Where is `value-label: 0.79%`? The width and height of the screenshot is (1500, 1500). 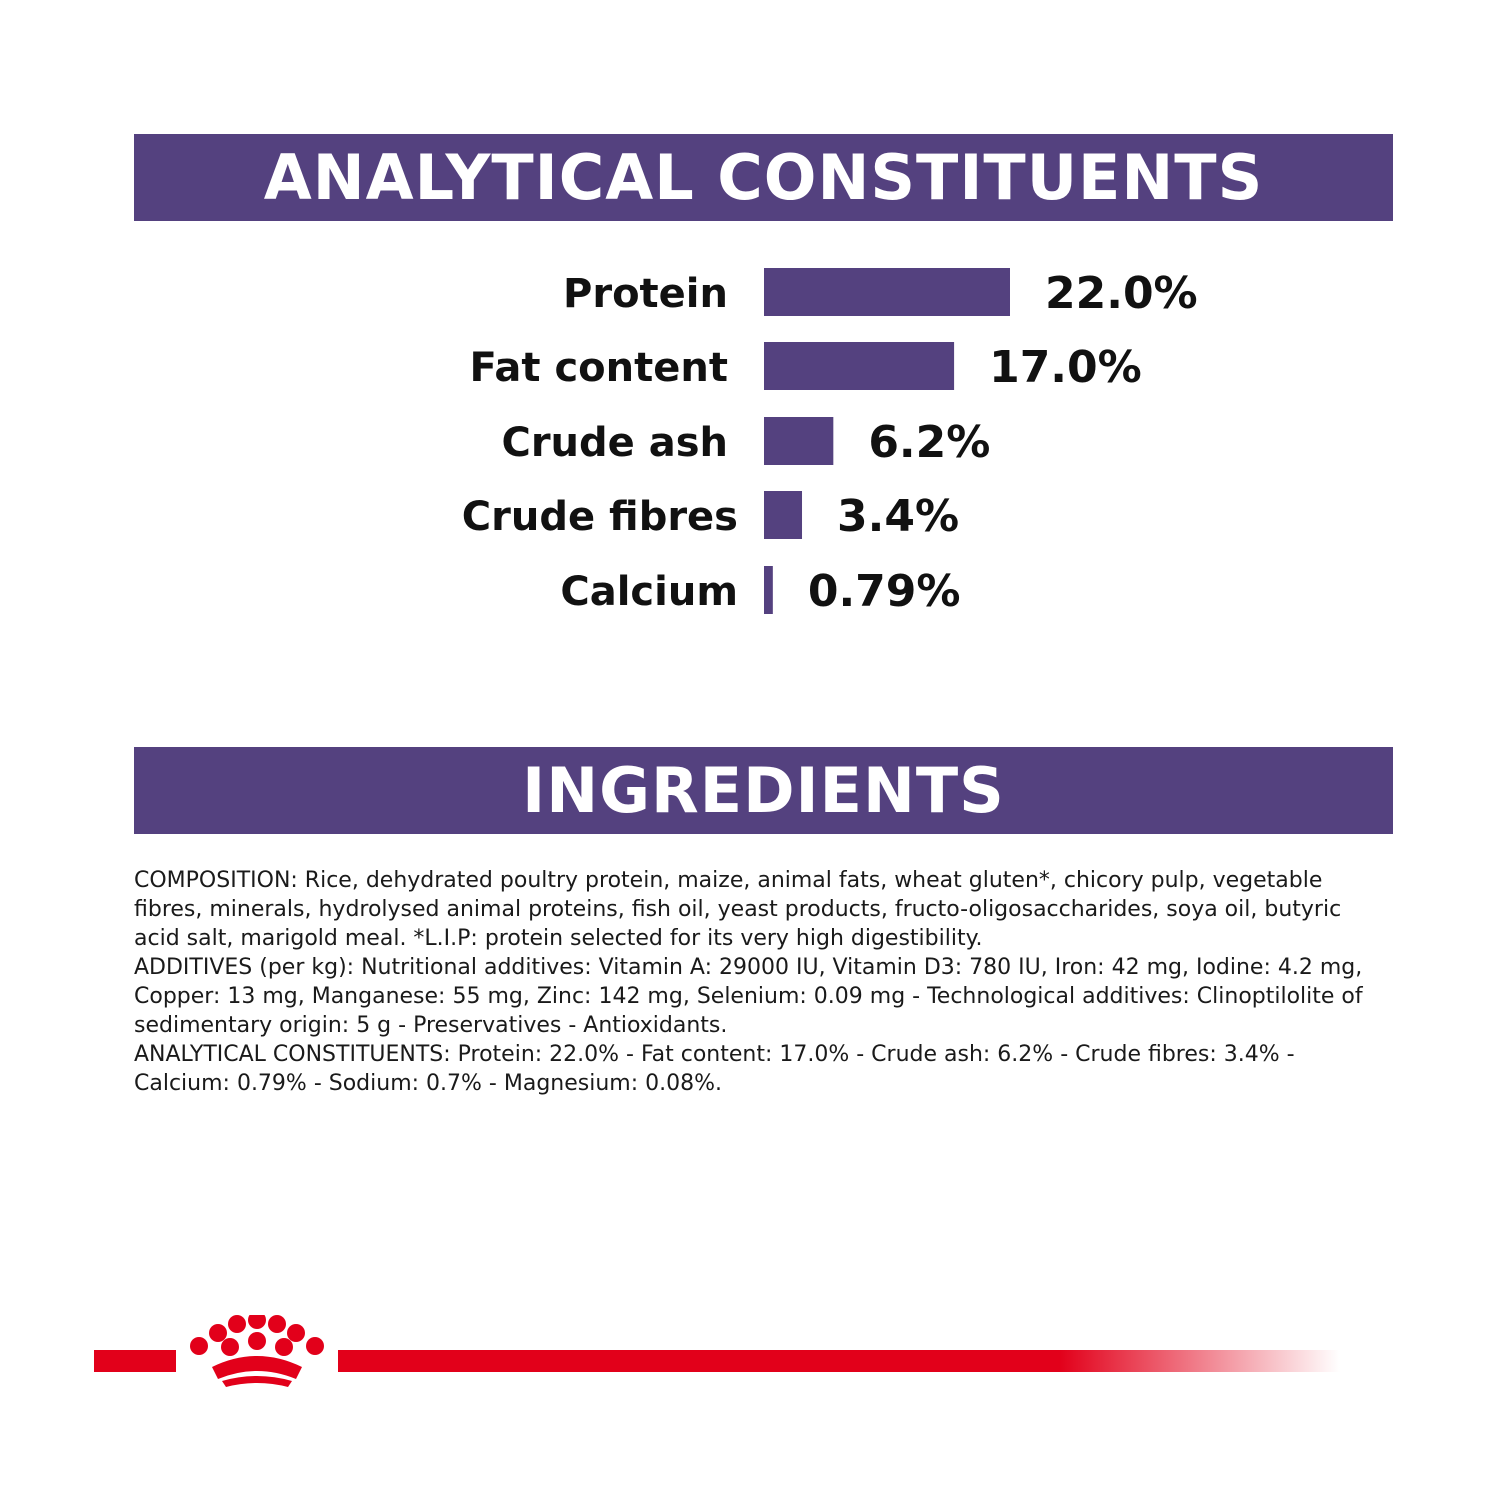 value-label: 0.79% is located at coordinates (884, 591).